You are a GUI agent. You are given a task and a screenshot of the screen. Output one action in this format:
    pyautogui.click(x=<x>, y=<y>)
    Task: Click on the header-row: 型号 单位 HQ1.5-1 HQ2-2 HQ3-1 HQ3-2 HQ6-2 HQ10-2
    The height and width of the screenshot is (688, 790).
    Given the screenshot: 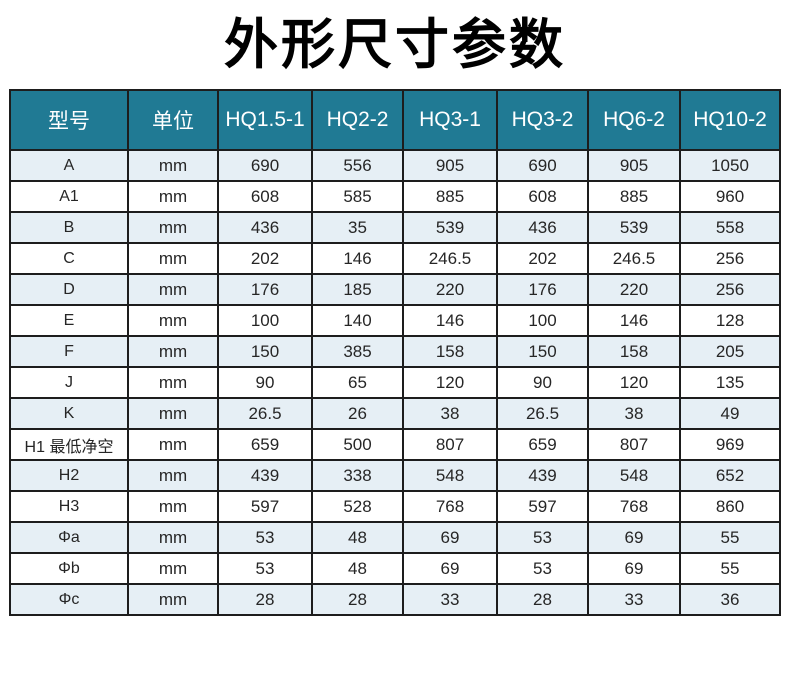 What is the action you would take?
    pyautogui.click(x=395, y=120)
    